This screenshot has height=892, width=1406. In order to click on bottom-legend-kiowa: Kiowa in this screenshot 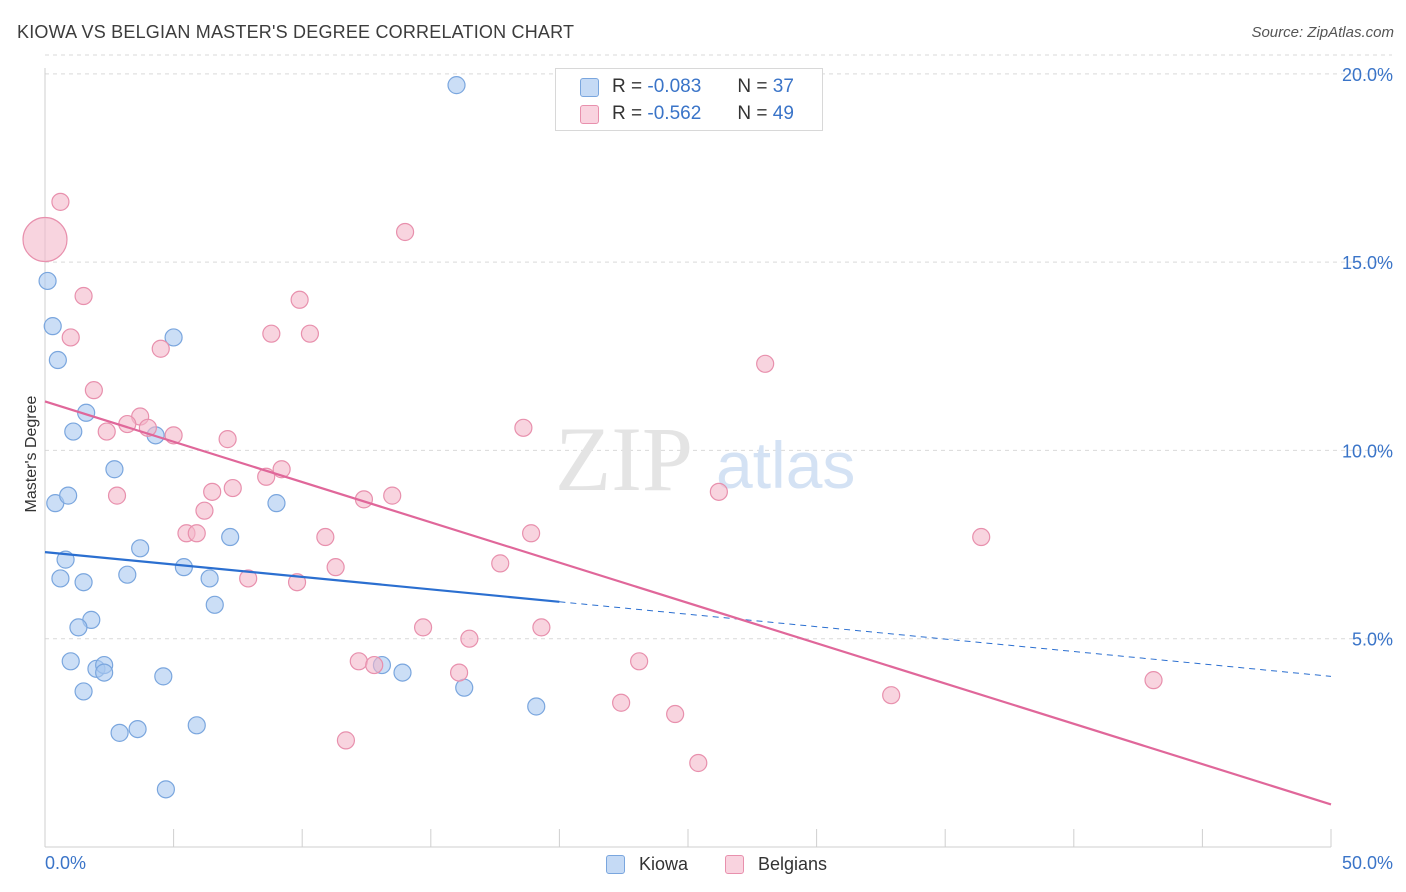, I will do `click(647, 864)`.